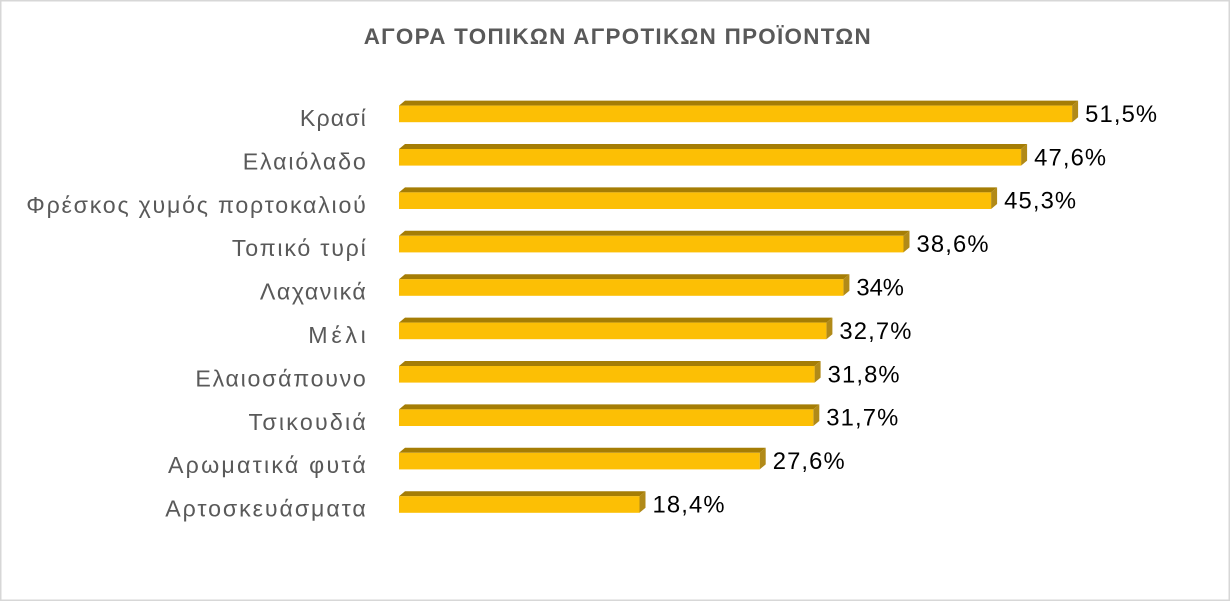  Describe the element at coordinates (864, 374) in the screenshot. I see `svg-text: 31,8%` at that location.